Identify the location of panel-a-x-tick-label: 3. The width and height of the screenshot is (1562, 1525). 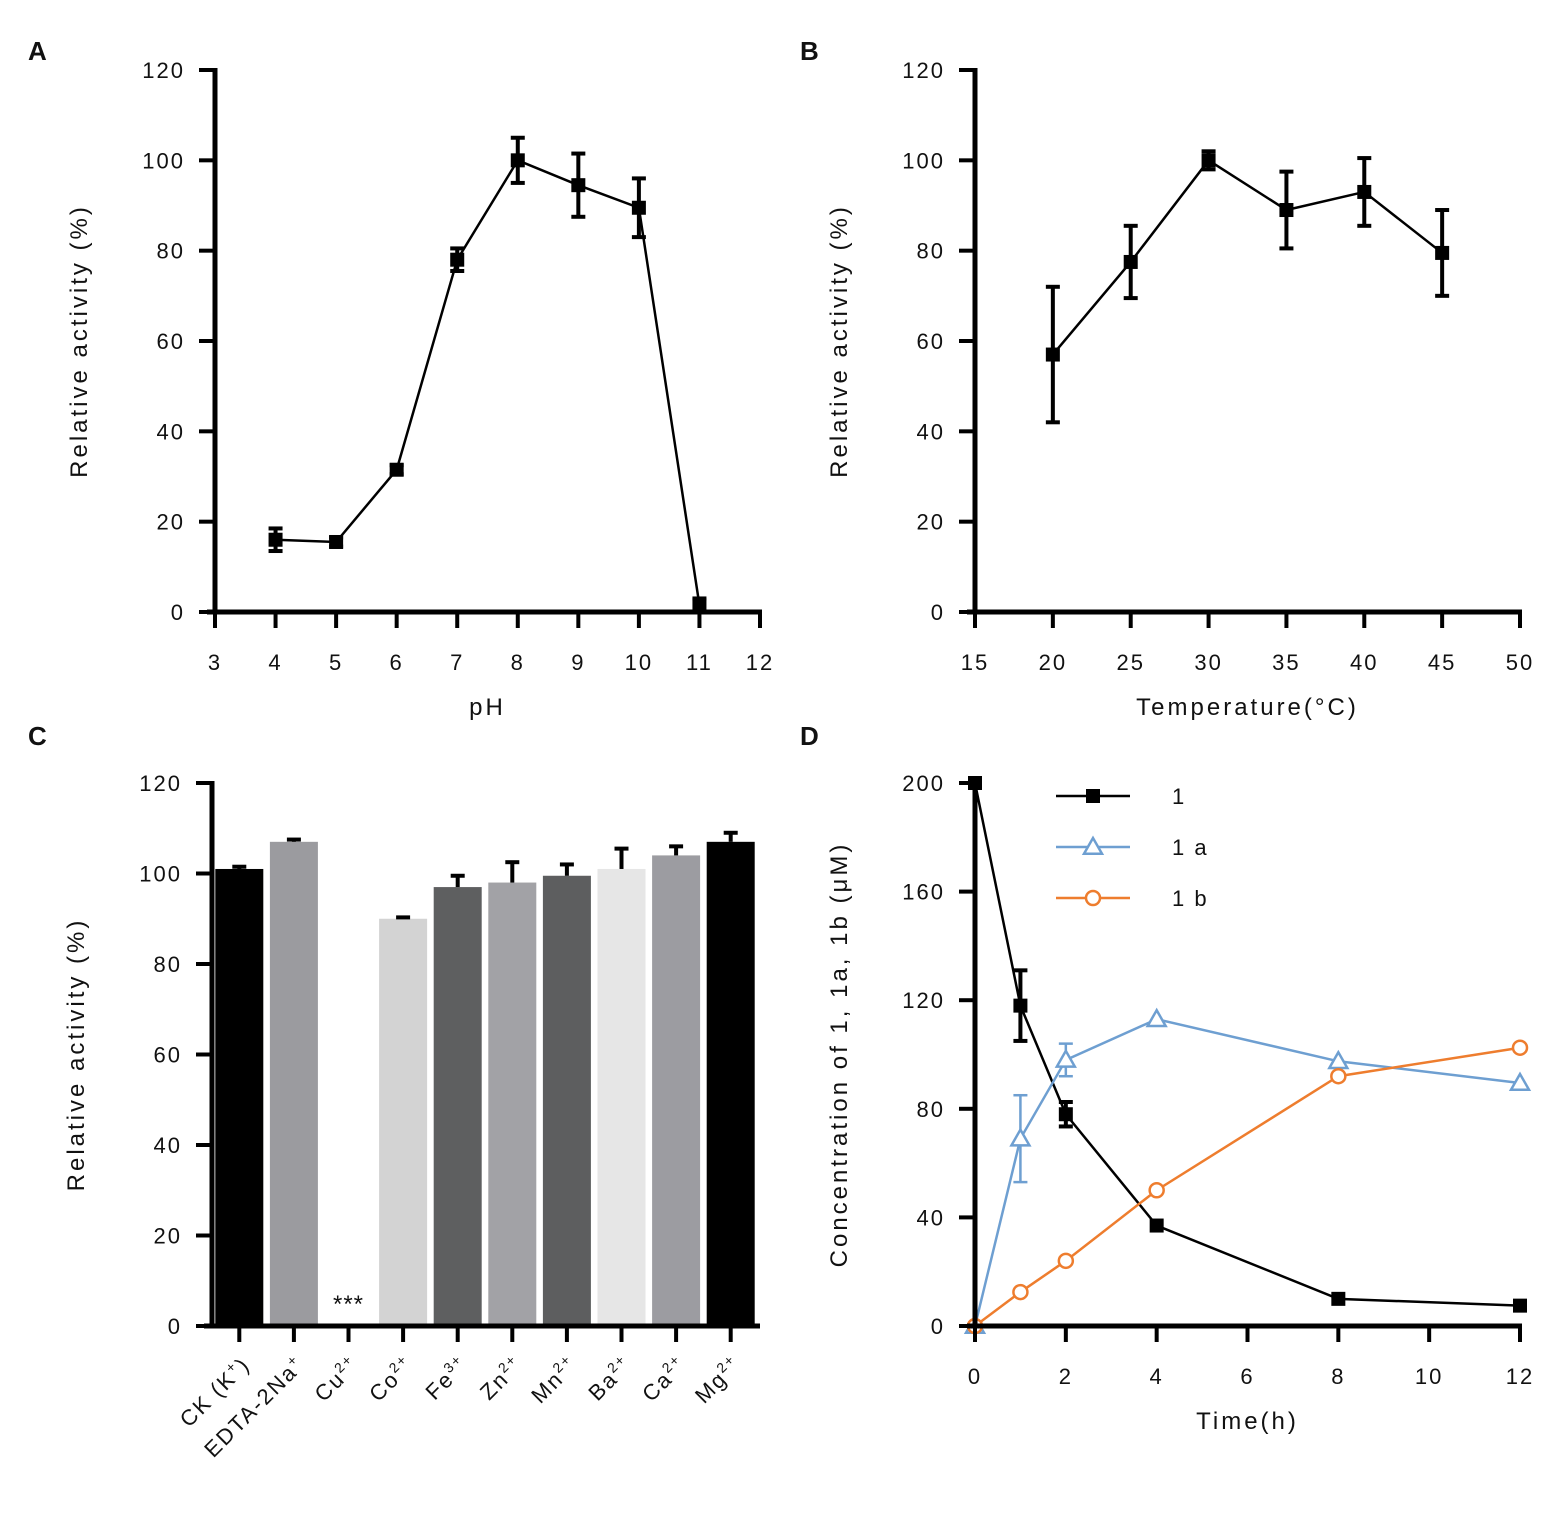
(215, 662).